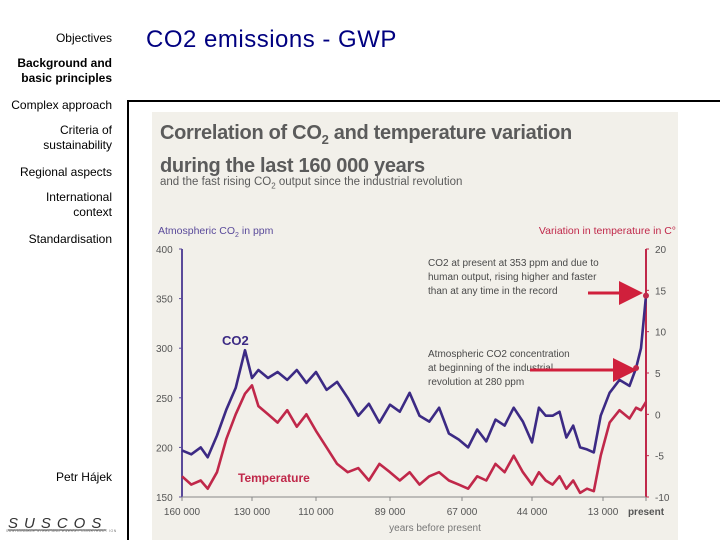  I want to click on y-tick-label: 150, so click(164, 498).